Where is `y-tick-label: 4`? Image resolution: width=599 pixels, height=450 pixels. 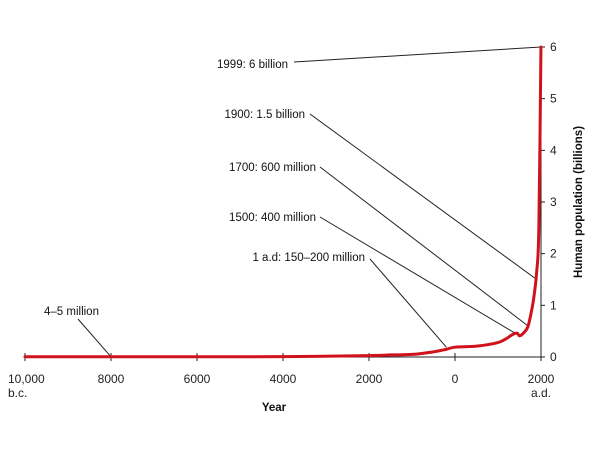
y-tick-label: 4 is located at coordinates (553, 150).